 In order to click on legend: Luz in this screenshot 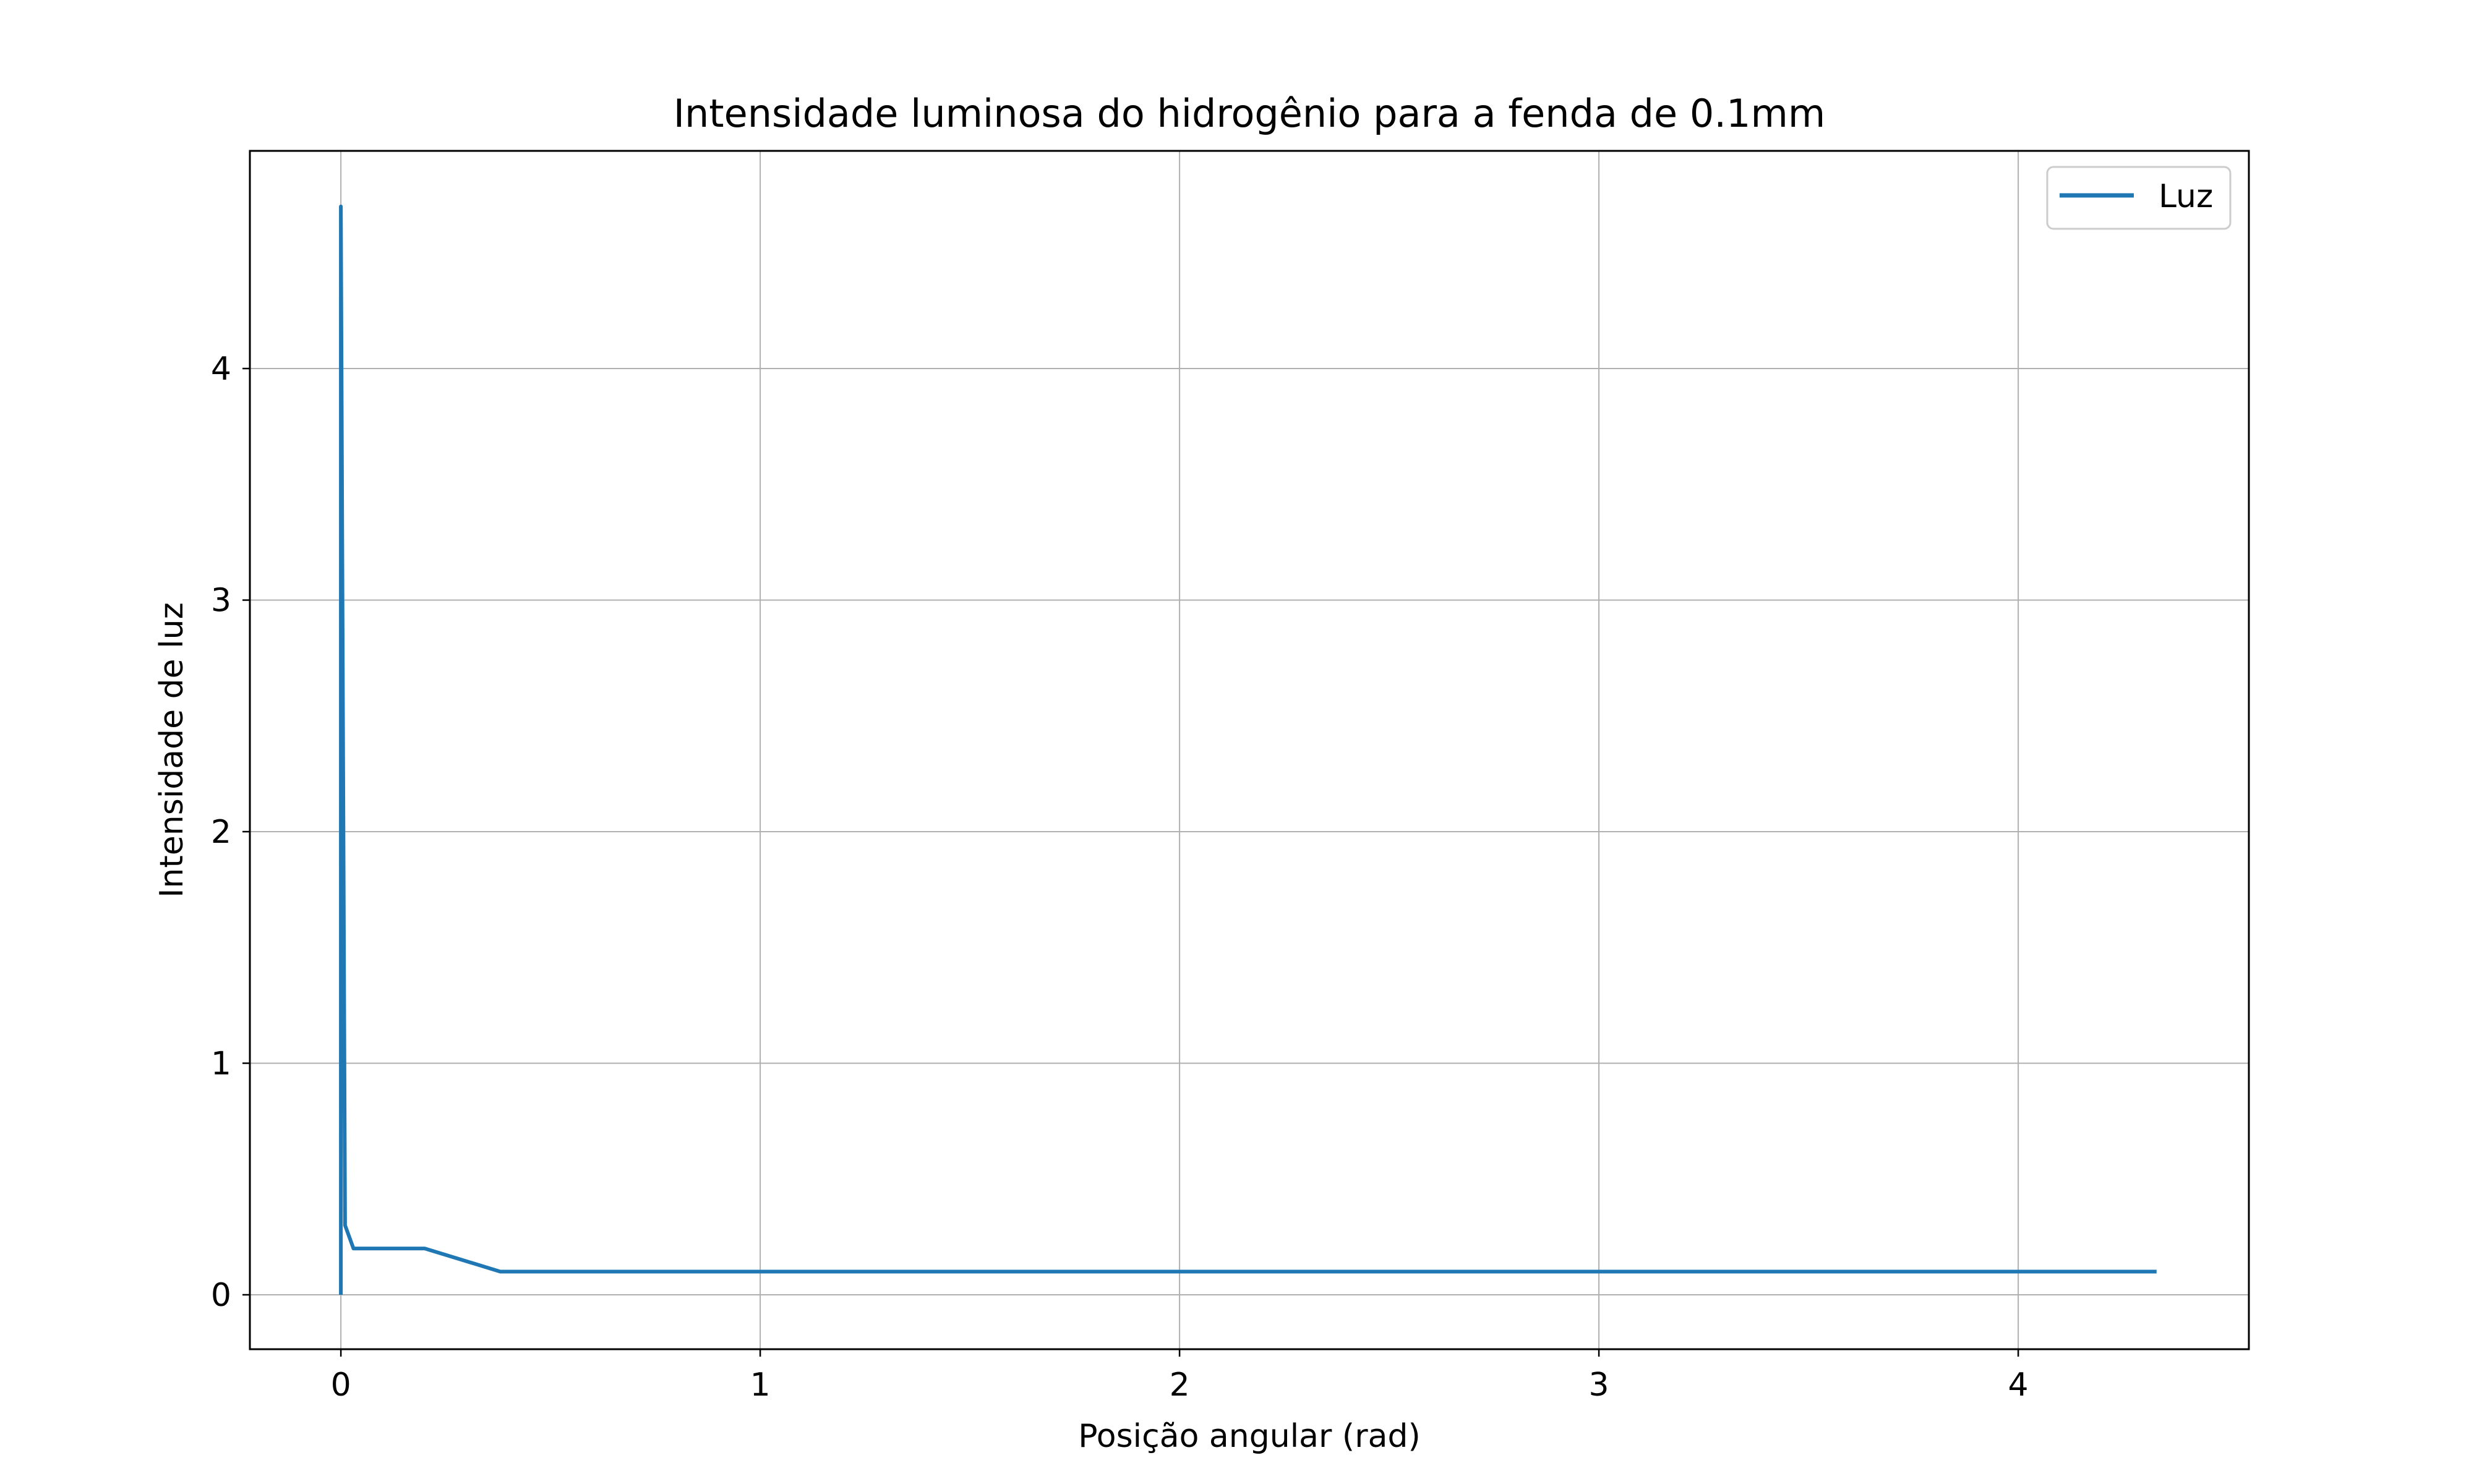, I will do `click(2139, 198)`.